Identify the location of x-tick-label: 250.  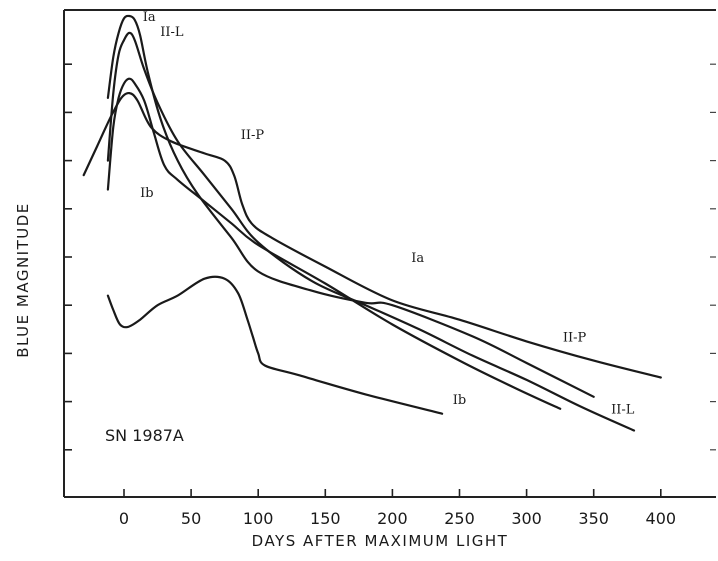
(459, 518).